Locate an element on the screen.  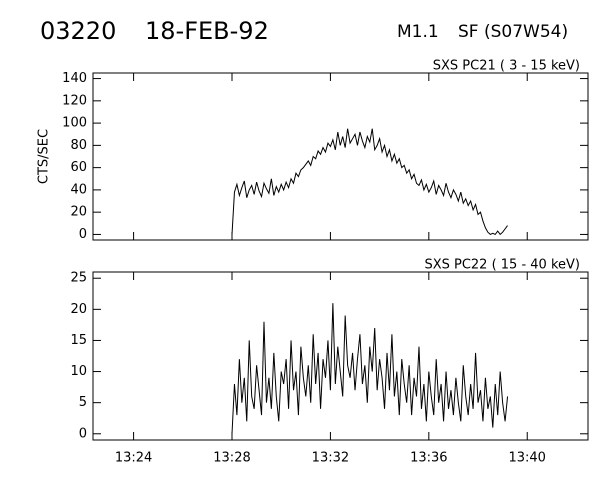
event-id: 03220 is located at coordinates (78, 31).